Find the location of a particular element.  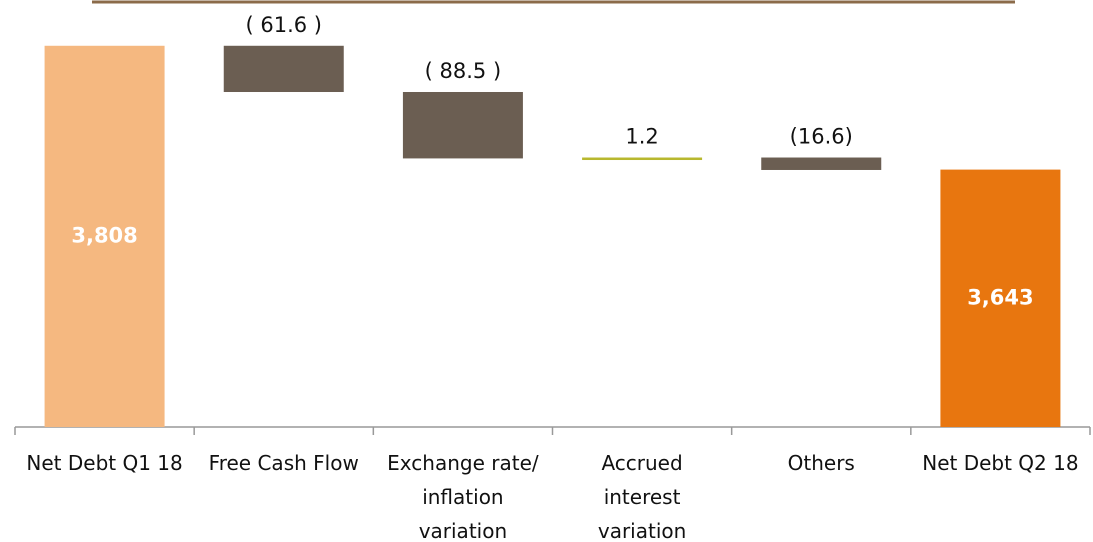

x-tick-label: Net Debt Q2 18 is located at coordinates (1000, 463).